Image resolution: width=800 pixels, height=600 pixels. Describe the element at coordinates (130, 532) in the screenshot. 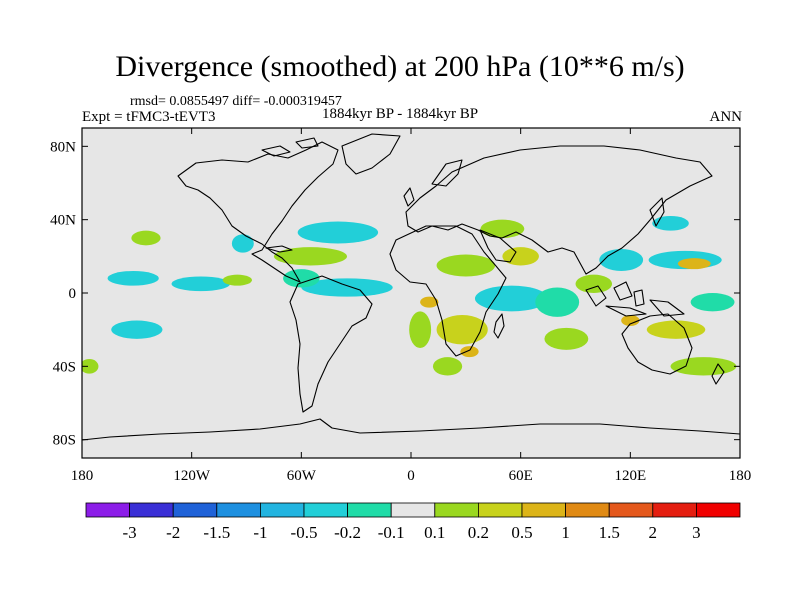

I see `colorbar-label: -3` at that location.